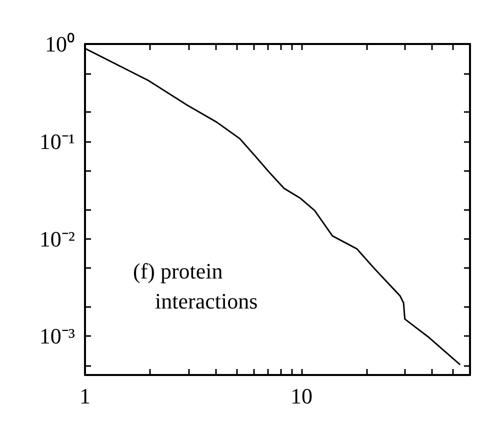 Image resolution: width=487 pixels, height=421 pixels. What do you see at coordinates (57, 239) in the screenshot?
I see `y-tick-label: 10⁻²` at bounding box center [57, 239].